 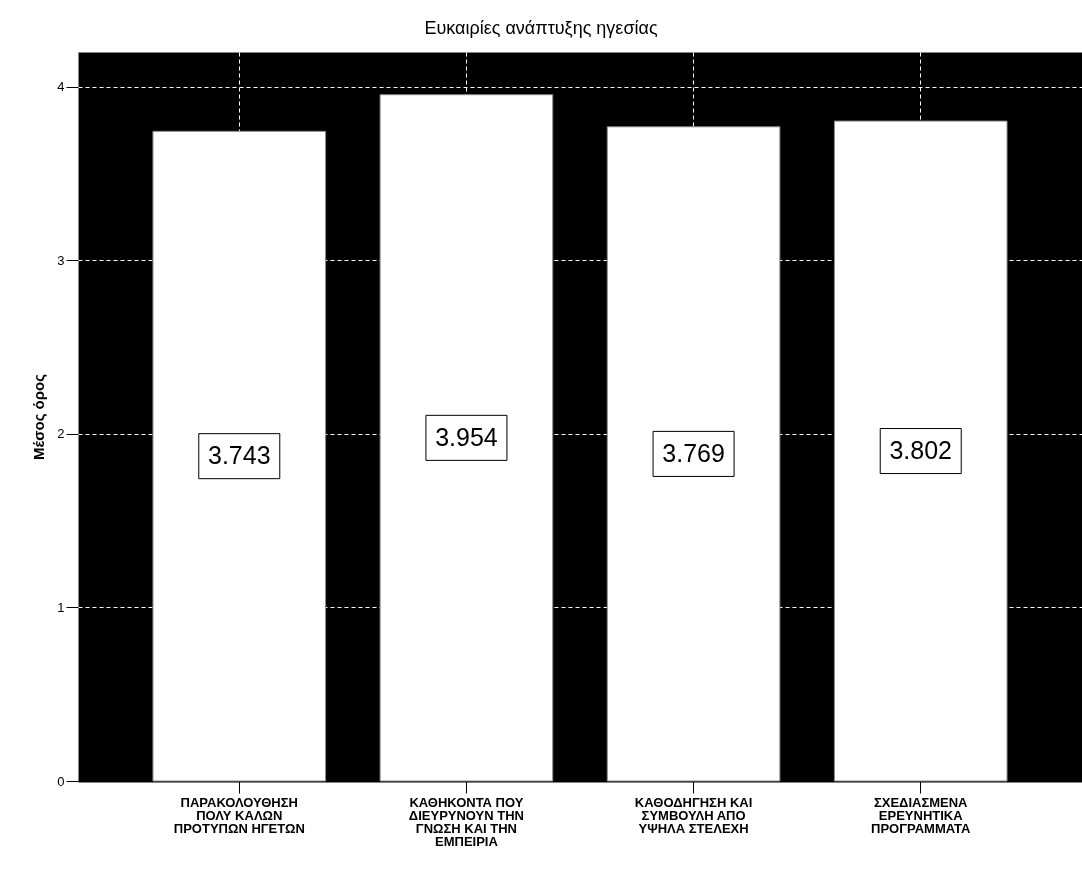 What do you see at coordinates (921, 450) in the screenshot?
I see `data-label: 3.802` at bounding box center [921, 450].